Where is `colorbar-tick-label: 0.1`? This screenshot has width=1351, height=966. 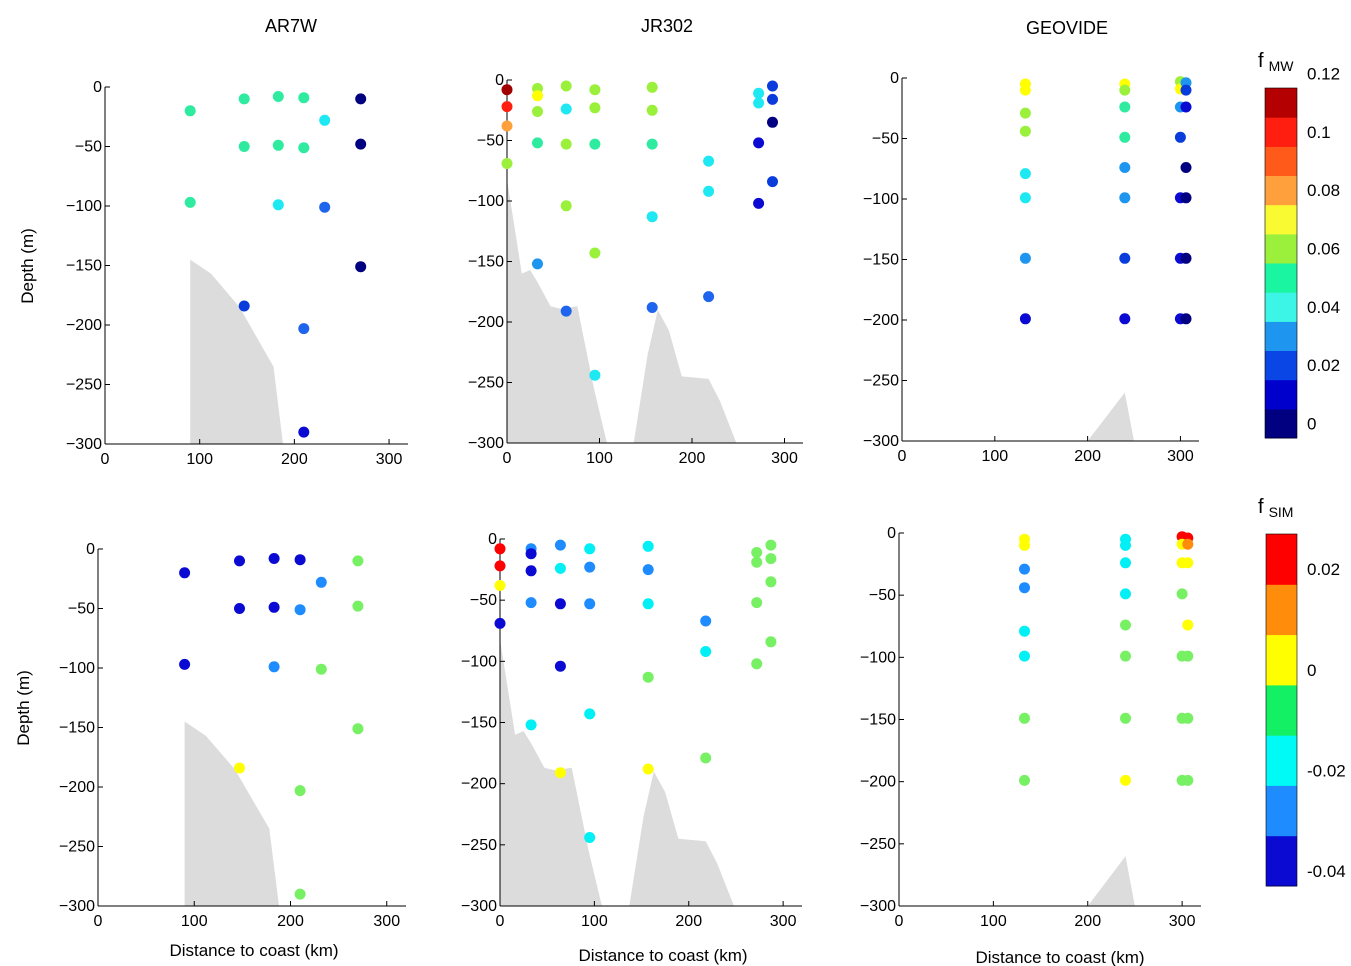 colorbar-tick-label: 0.1 is located at coordinates (1319, 132).